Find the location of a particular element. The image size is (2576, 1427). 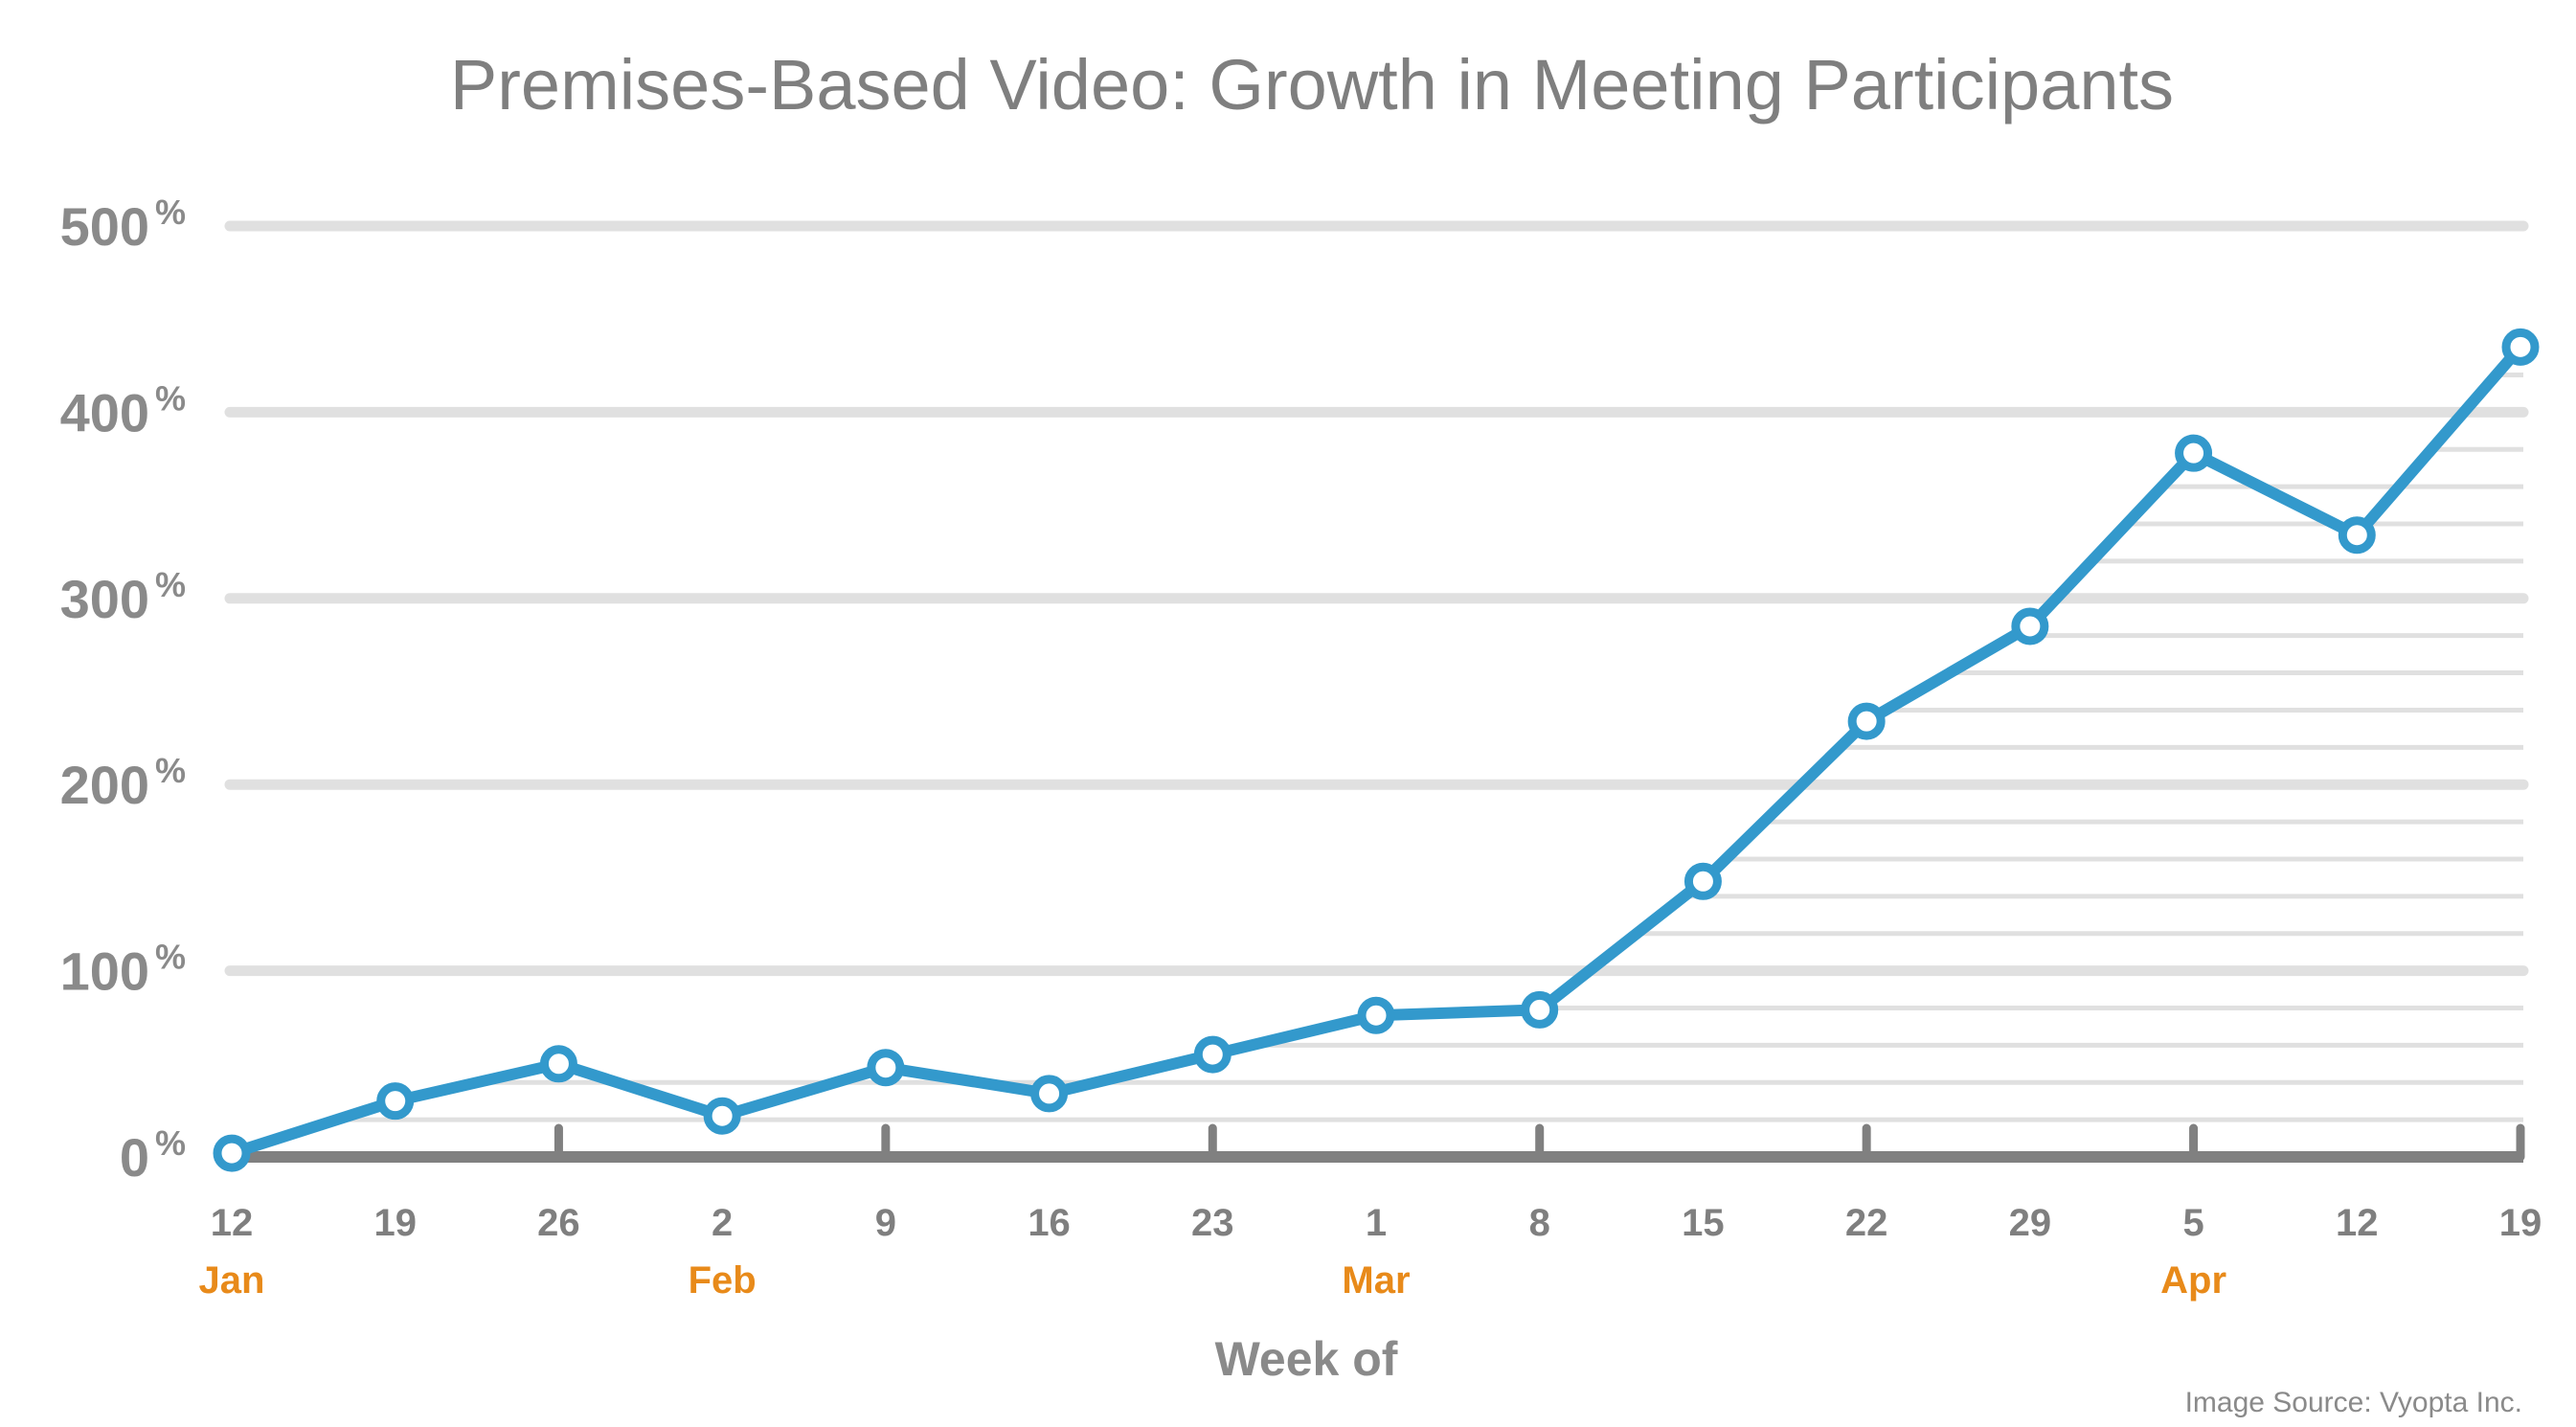

y-tick-label: 400 is located at coordinates (104, 412).